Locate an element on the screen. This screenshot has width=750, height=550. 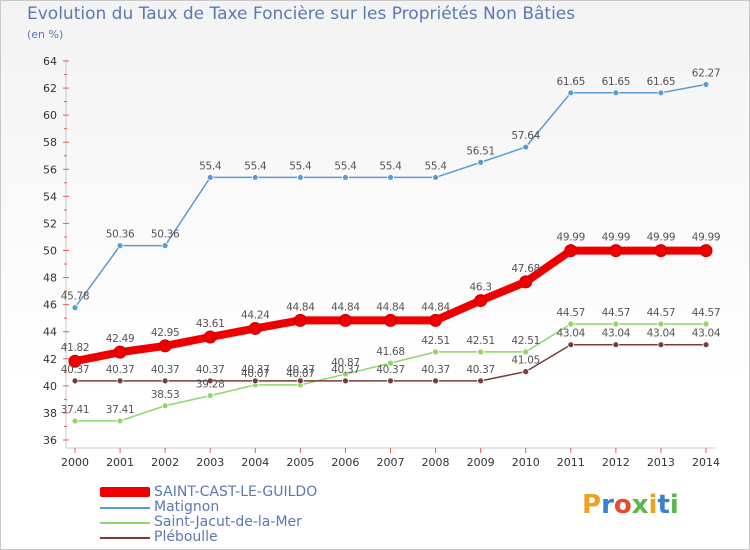
y-tick-label: 64 is located at coordinates (50, 61).